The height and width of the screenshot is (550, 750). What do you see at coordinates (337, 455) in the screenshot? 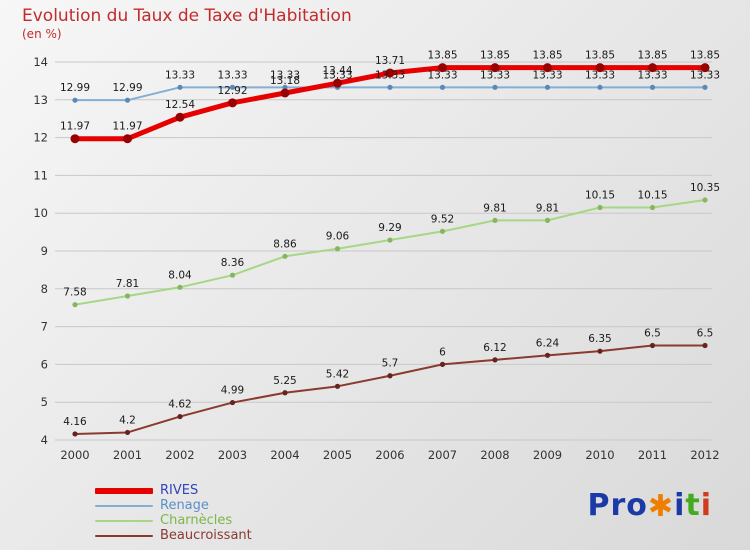
I see `x-axis-tick-label: 2005` at bounding box center [337, 455].